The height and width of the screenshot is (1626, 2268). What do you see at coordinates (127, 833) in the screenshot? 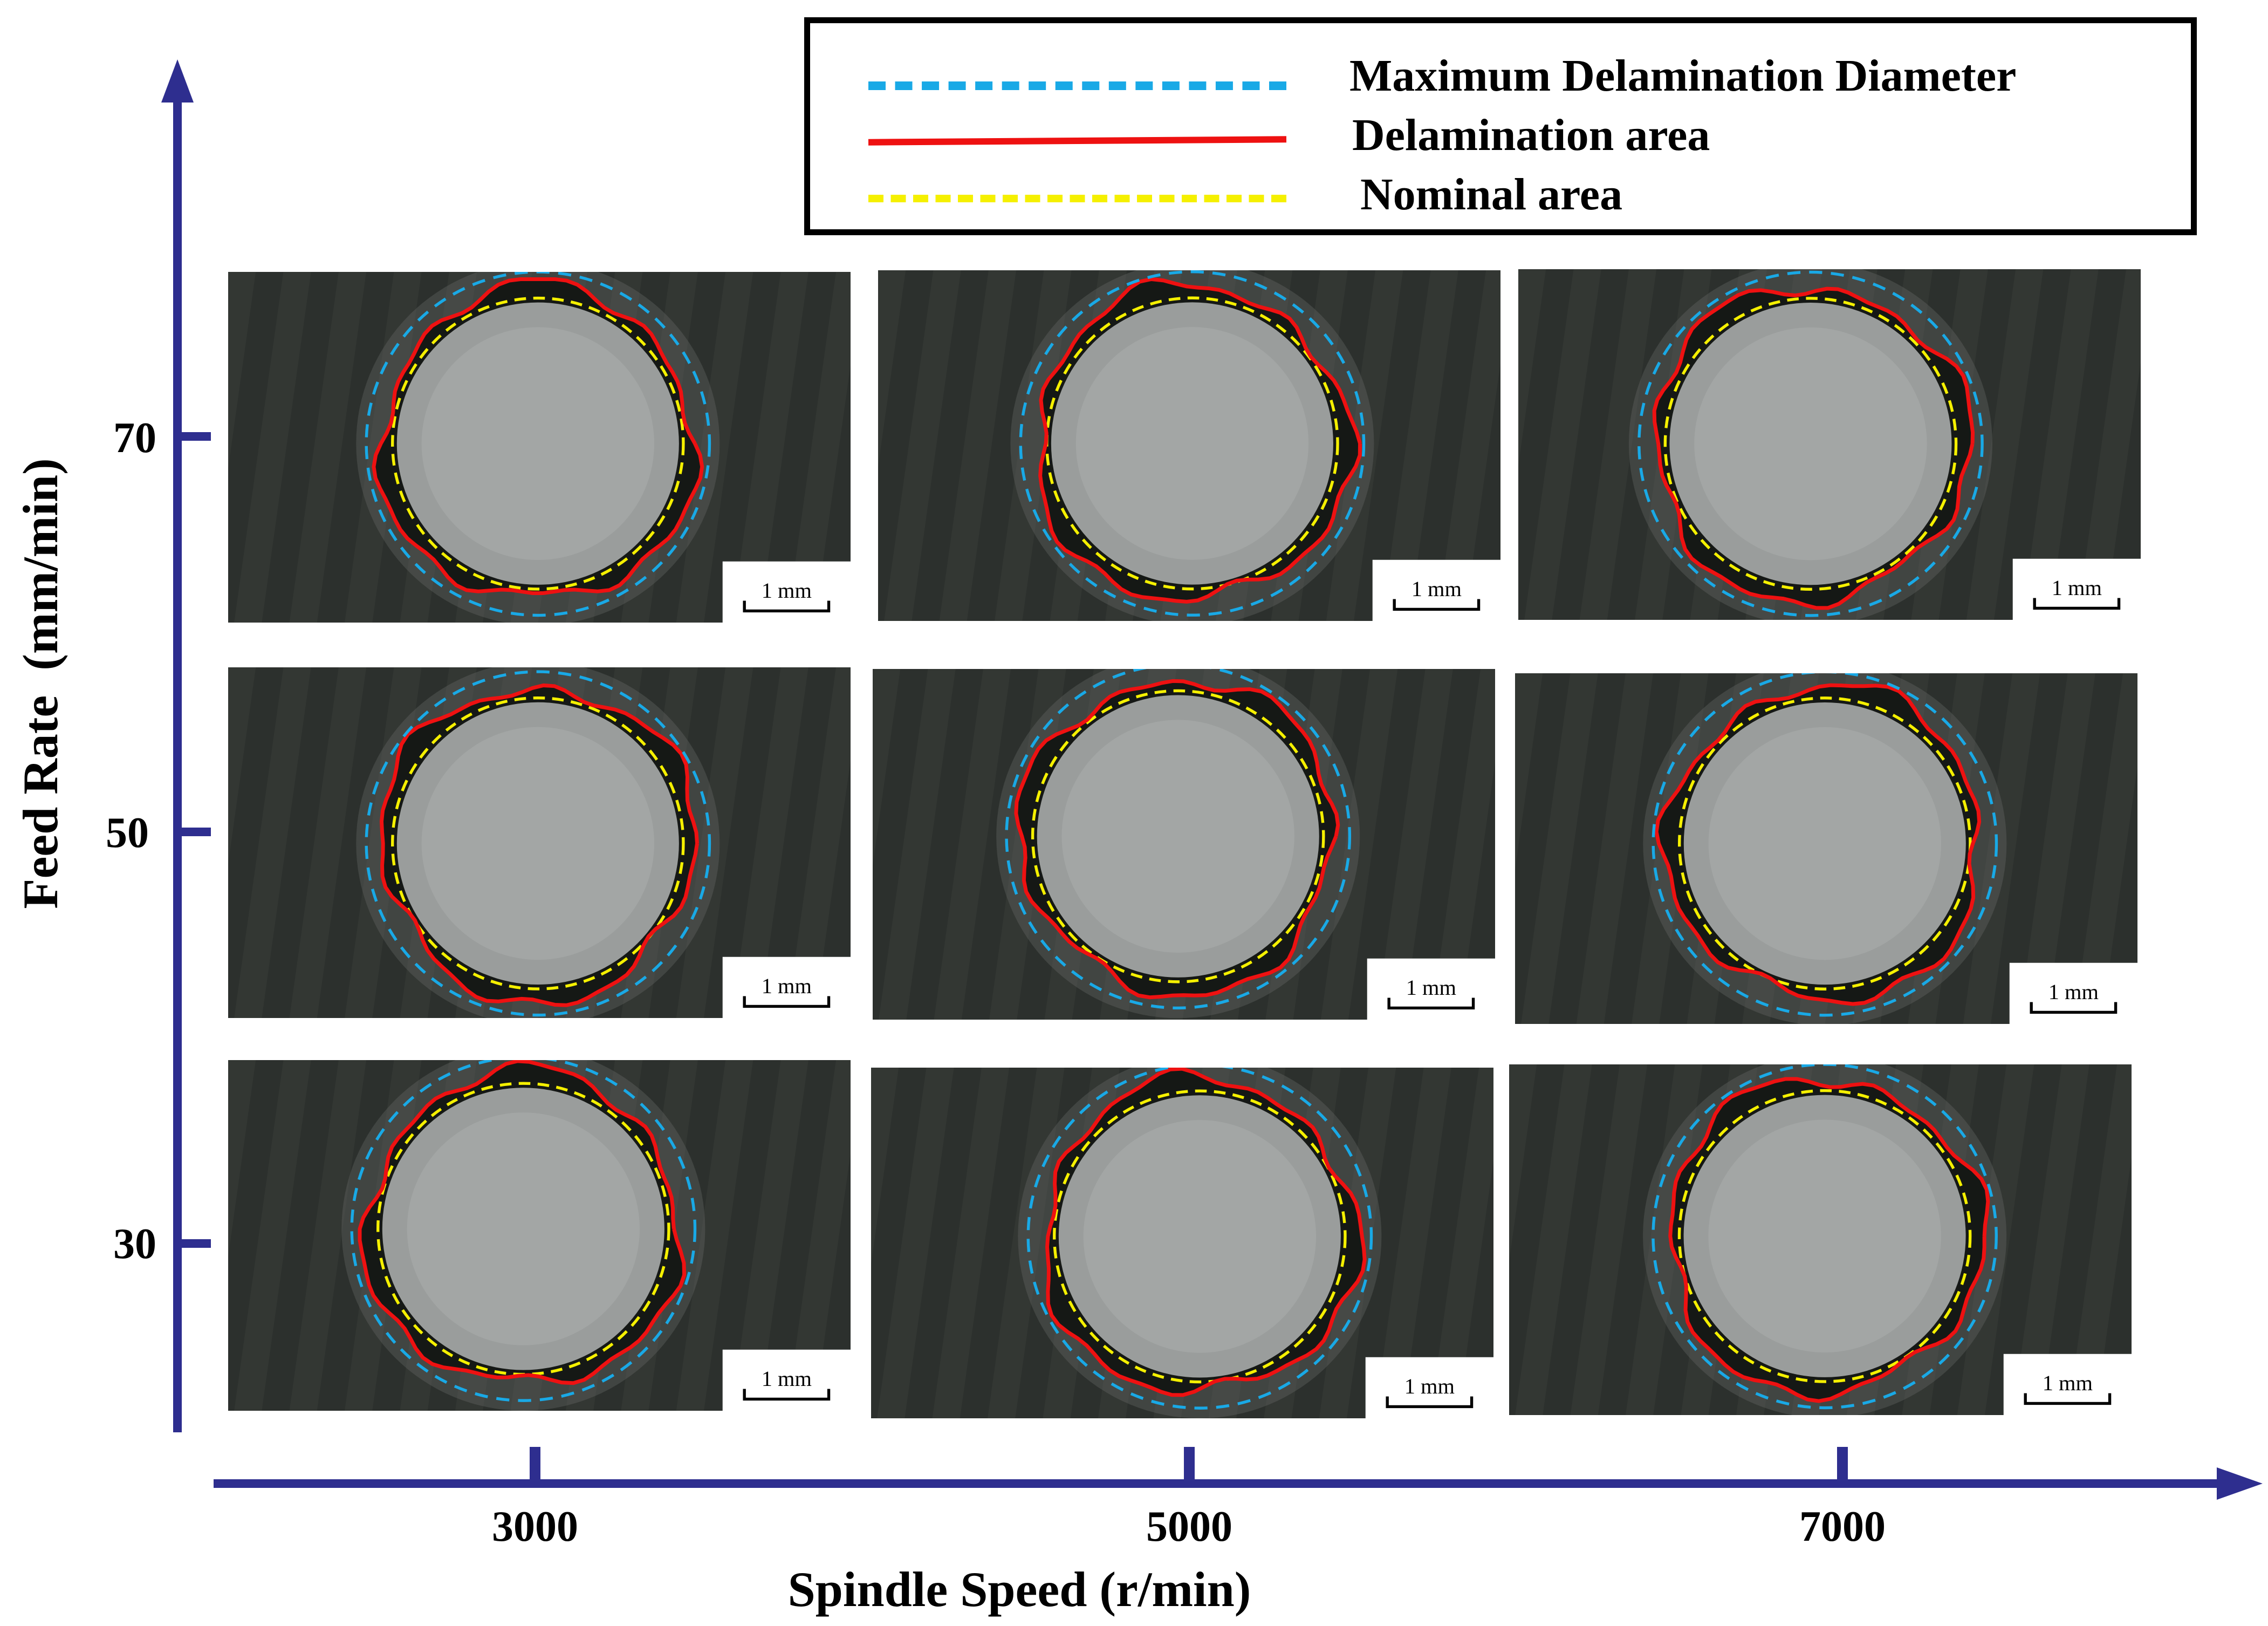
I see `y-tick-label-50: 50` at bounding box center [127, 833].